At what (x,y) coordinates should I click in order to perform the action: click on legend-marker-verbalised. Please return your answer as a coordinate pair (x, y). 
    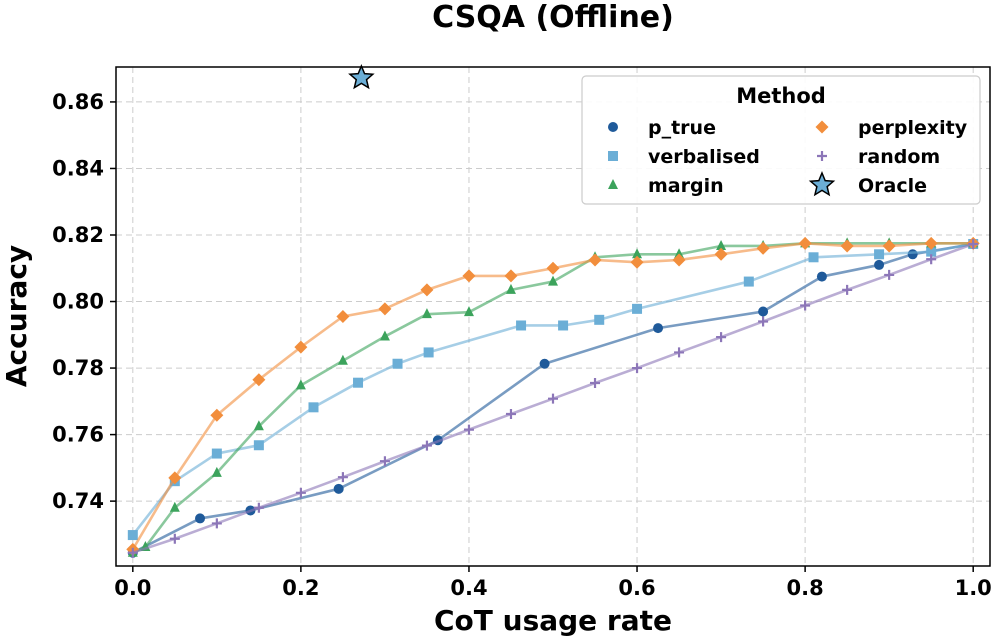
    Looking at the image, I should click on (613, 156).